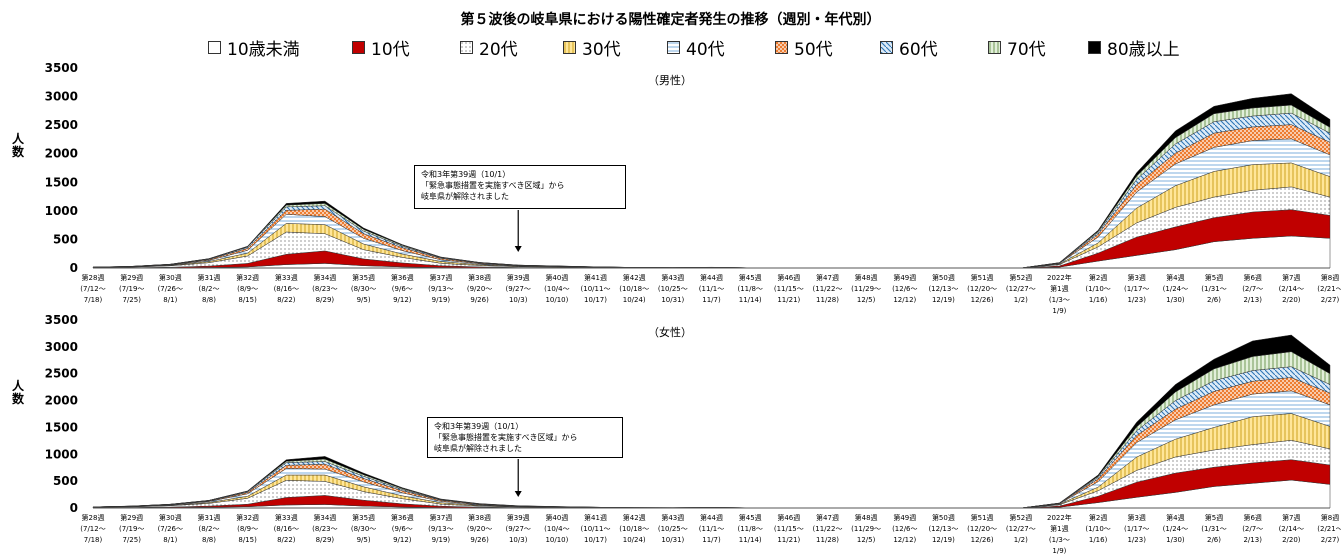 This screenshot has height=554, width=1341. What do you see at coordinates (1017, 48) in the screenshot?
I see `legend-item: 70代` at bounding box center [1017, 48].